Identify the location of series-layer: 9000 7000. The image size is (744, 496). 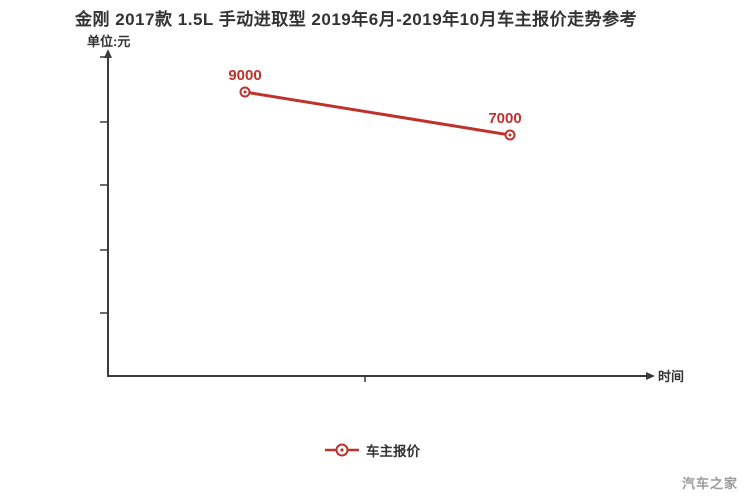
(375, 104).